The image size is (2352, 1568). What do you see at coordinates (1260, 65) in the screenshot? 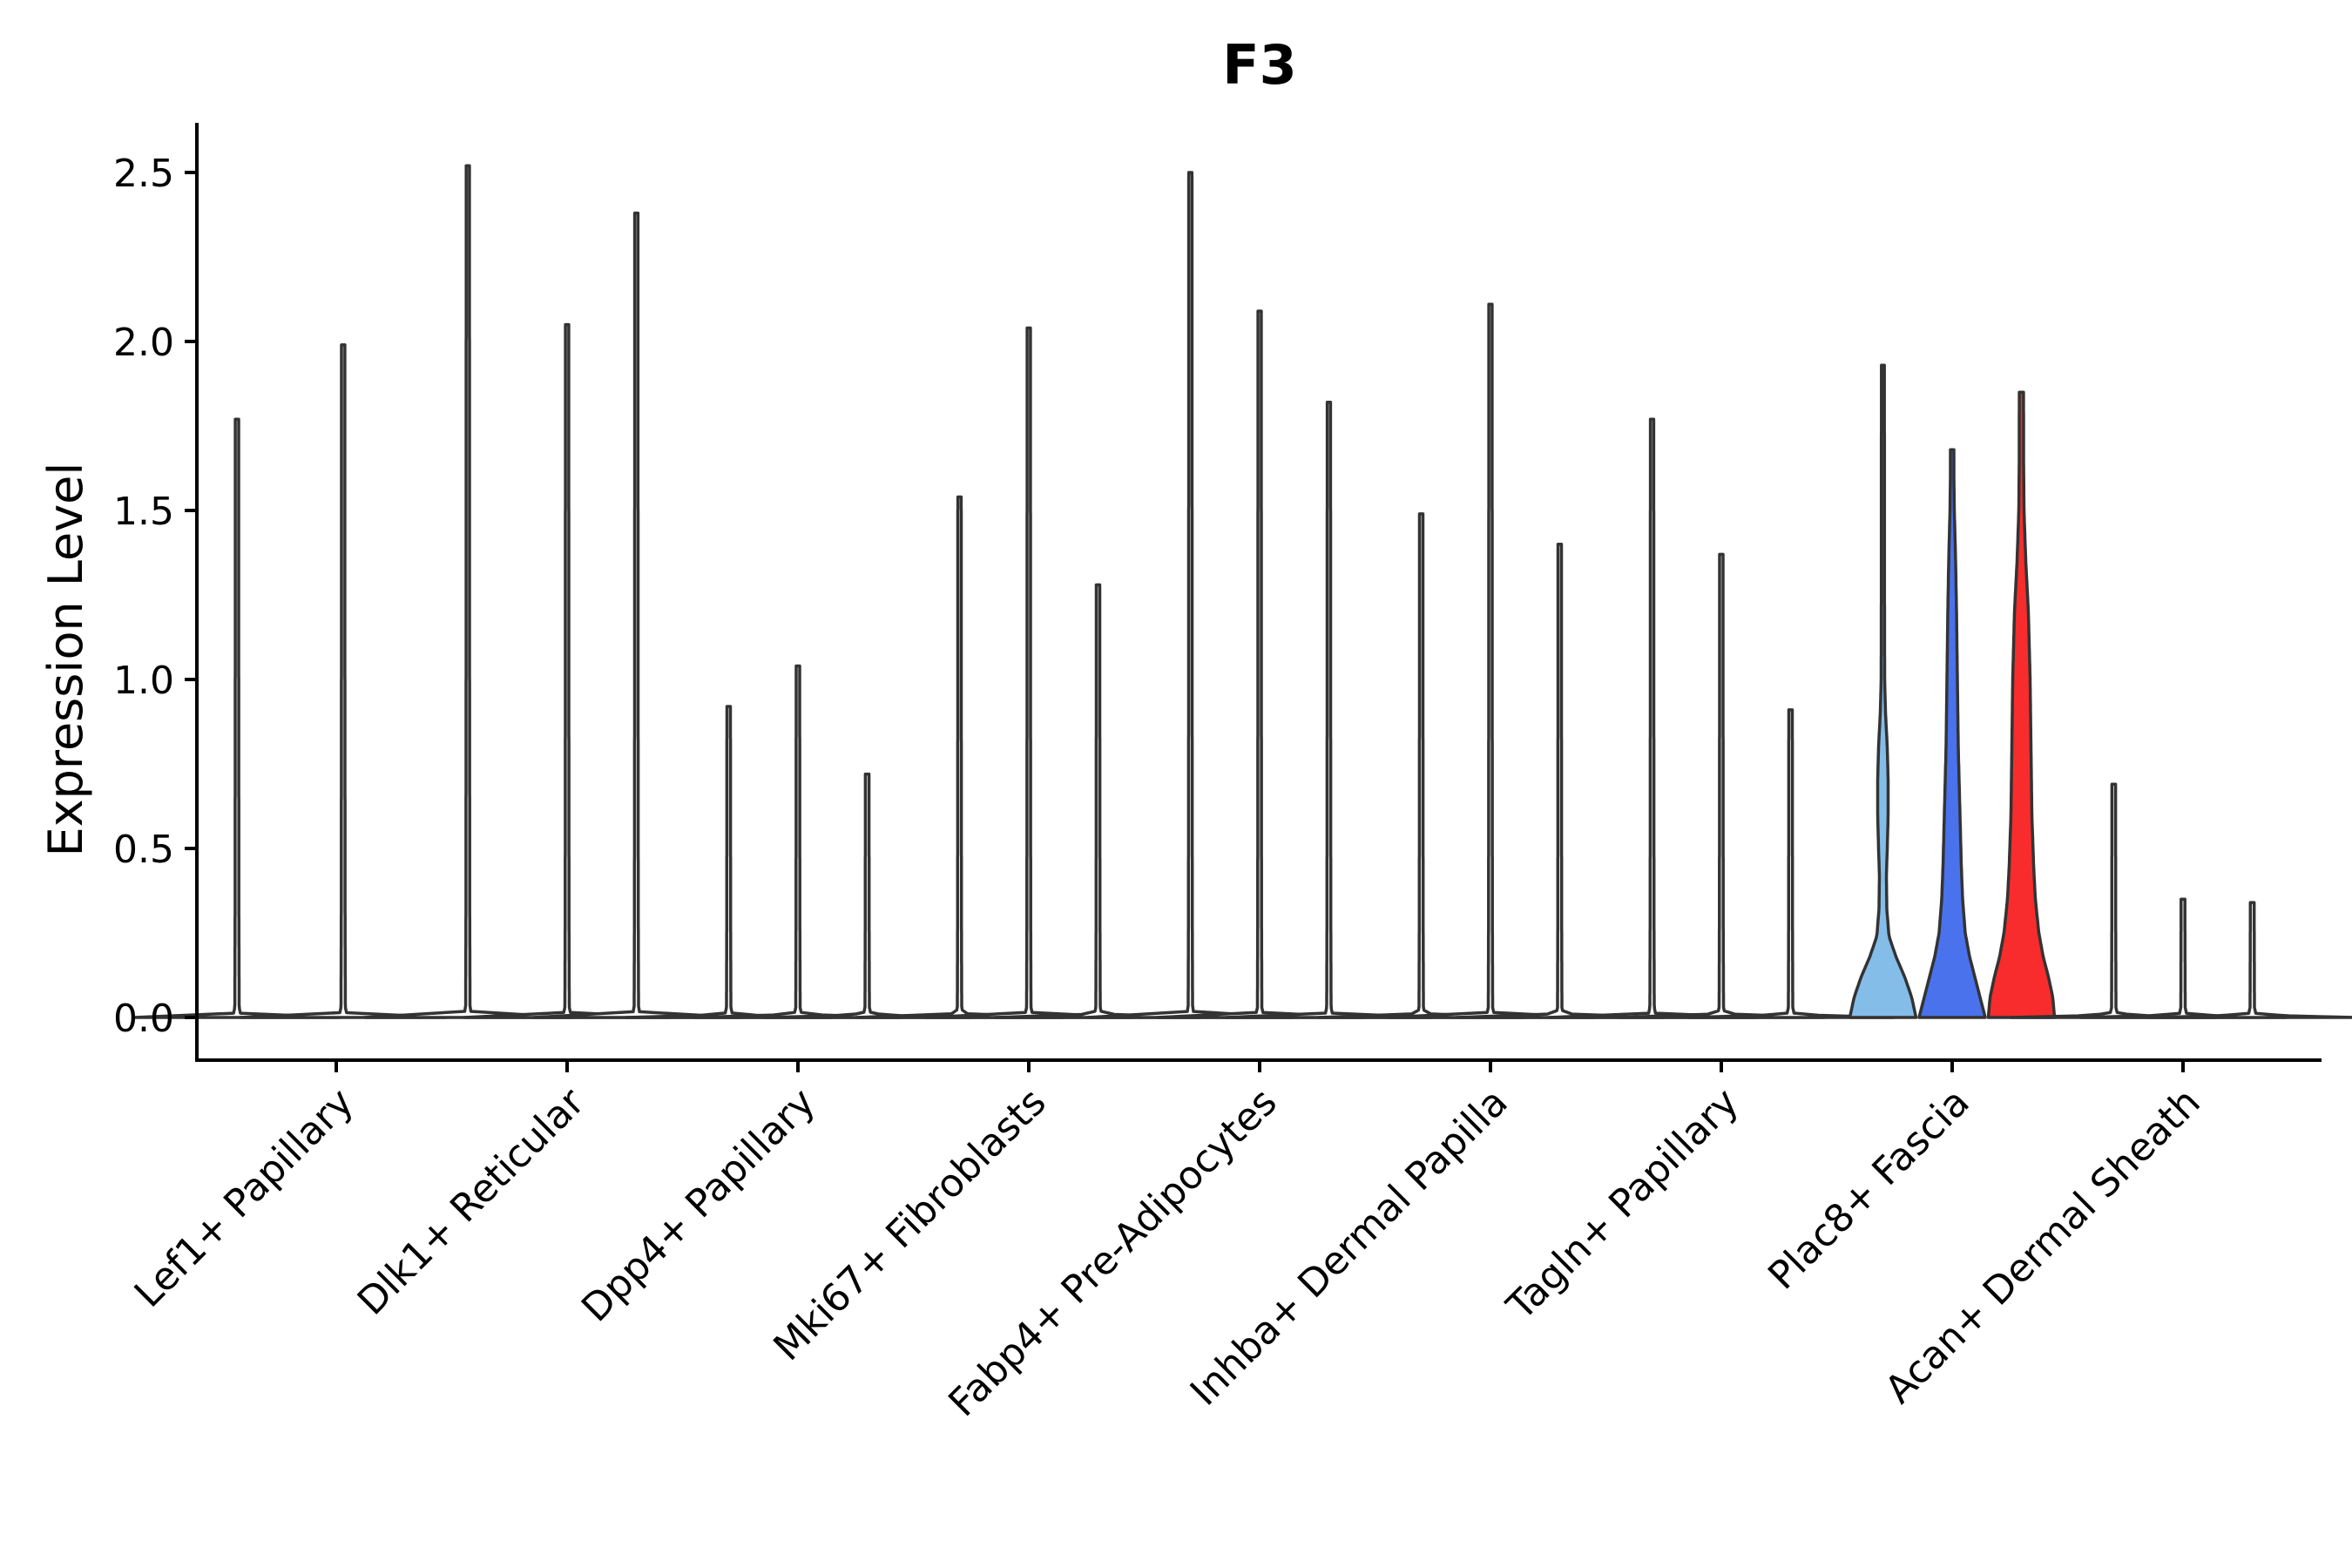
I see `chart-title: F3` at bounding box center [1260, 65].